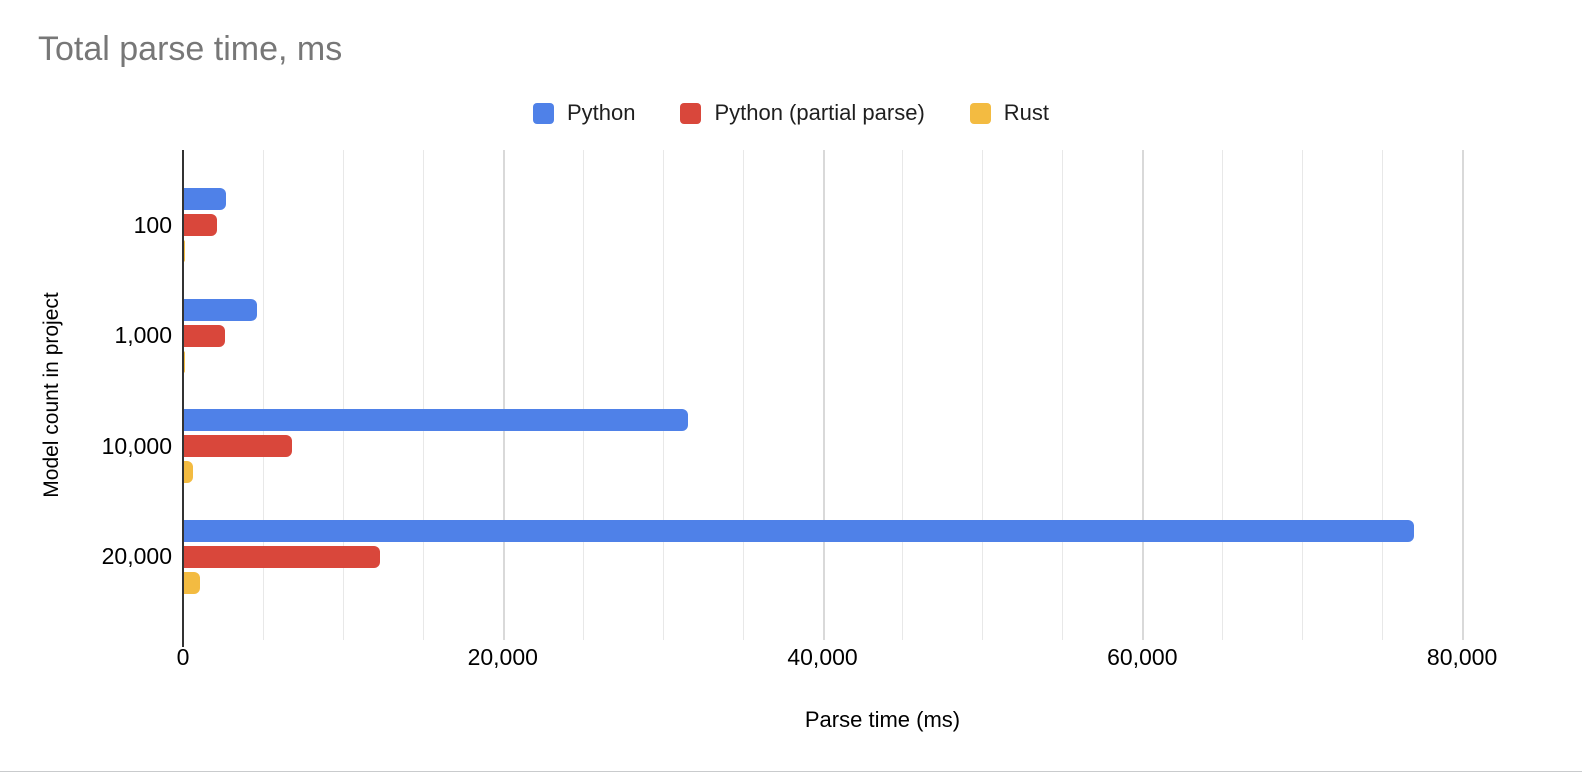  I want to click on y-tick-label-20-000: 20,000, so click(136, 556).